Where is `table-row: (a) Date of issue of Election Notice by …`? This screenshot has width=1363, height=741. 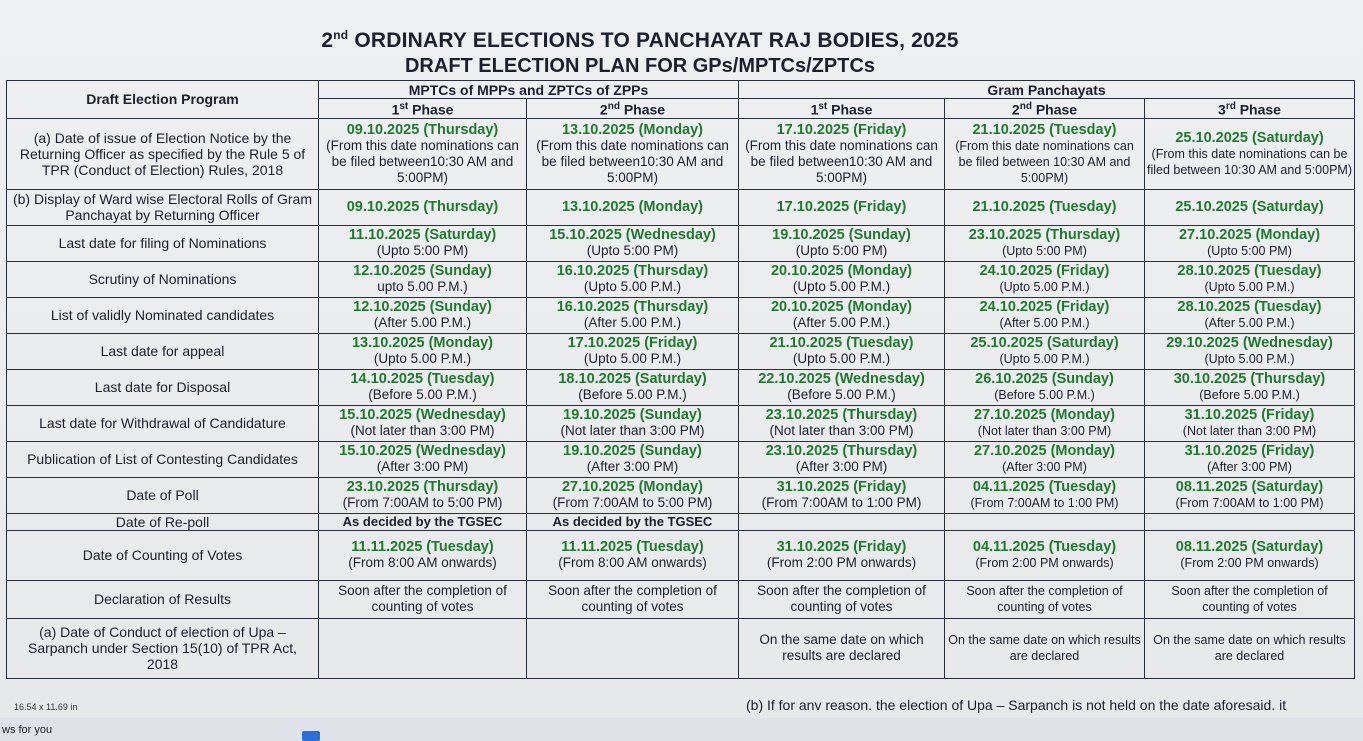 table-row: (a) Date of issue of Election Notice by … is located at coordinates (681, 153).